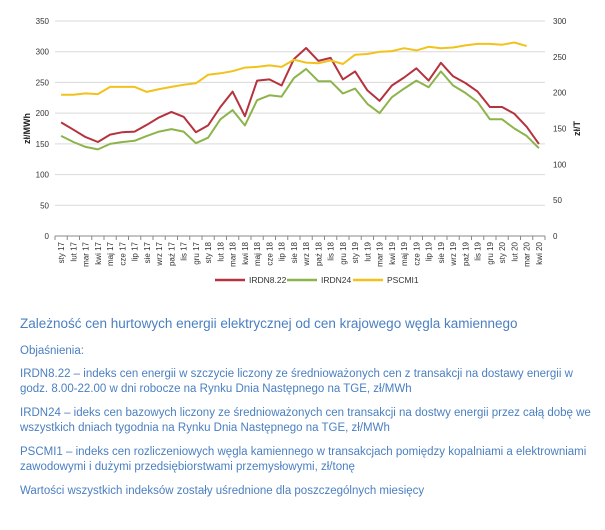 This screenshot has height=530, width=605. What do you see at coordinates (560, 21) in the screenshot?
I see `y-right-tick-label: 300` at bounding box center [560, 21].